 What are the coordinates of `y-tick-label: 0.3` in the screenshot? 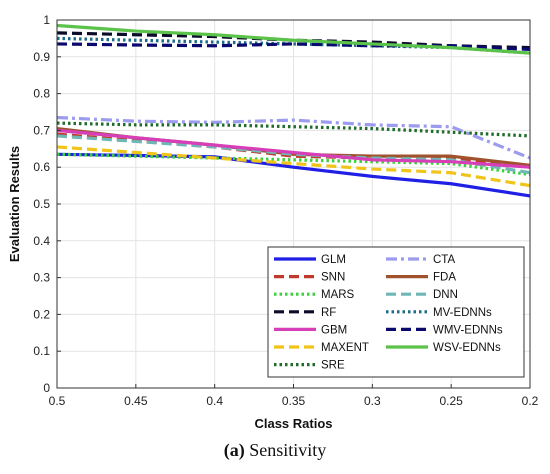 It's located at (41, 278).